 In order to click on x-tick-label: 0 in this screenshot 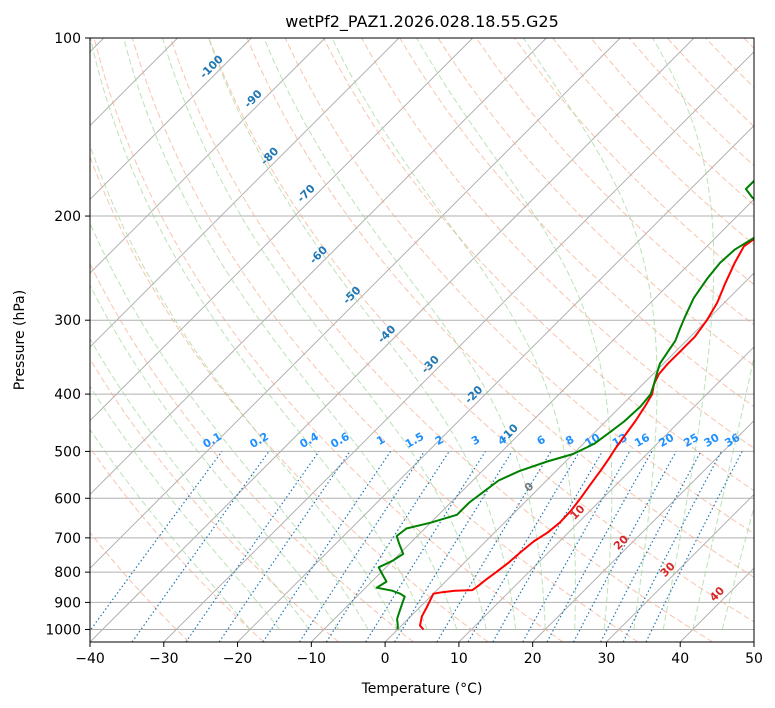, I will do `click(385, 659)`.